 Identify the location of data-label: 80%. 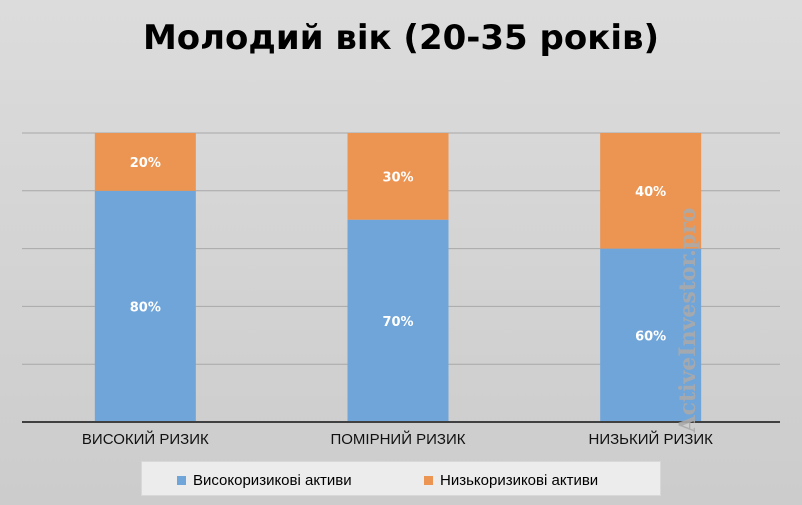
(145, 307).